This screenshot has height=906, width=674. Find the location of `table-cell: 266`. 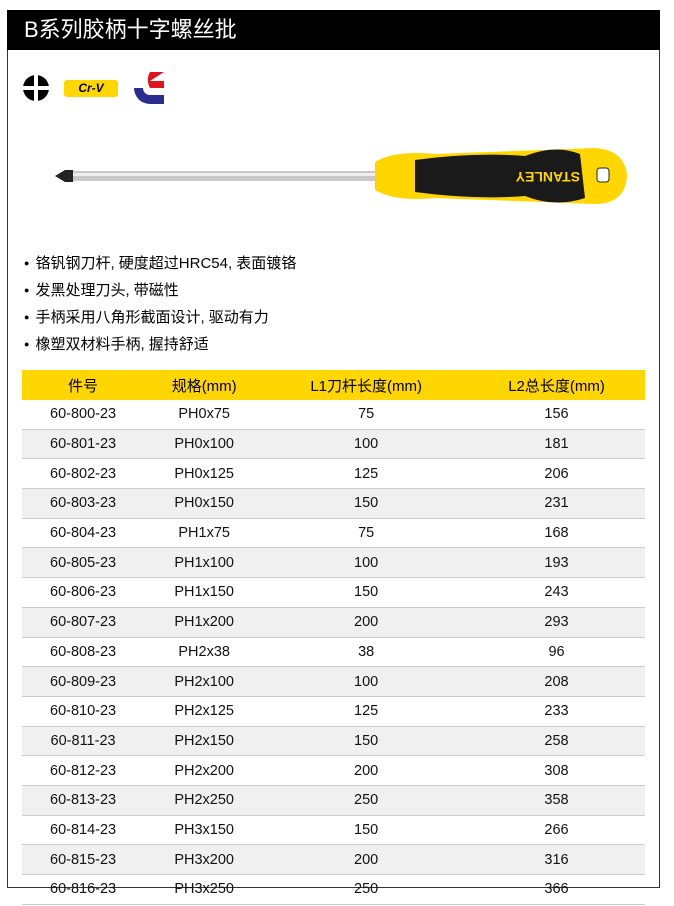

table-cell: 266 is located at coordinates (556, 830).